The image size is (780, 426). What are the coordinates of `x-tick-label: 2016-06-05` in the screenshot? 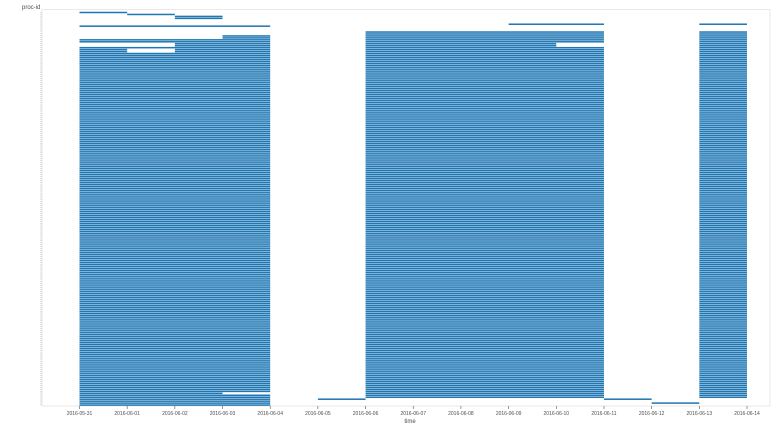 It's located at (318, 414).